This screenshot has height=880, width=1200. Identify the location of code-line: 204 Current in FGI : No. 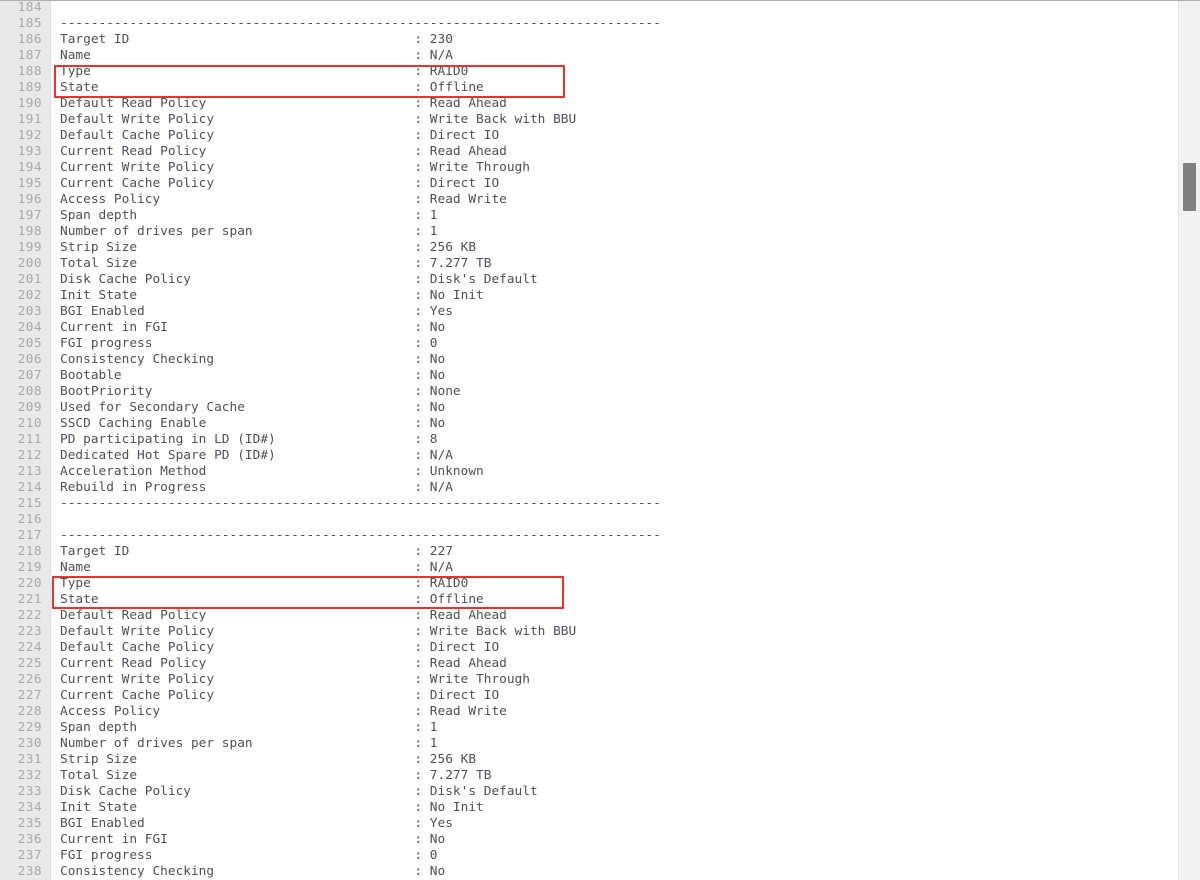
(589, 328).